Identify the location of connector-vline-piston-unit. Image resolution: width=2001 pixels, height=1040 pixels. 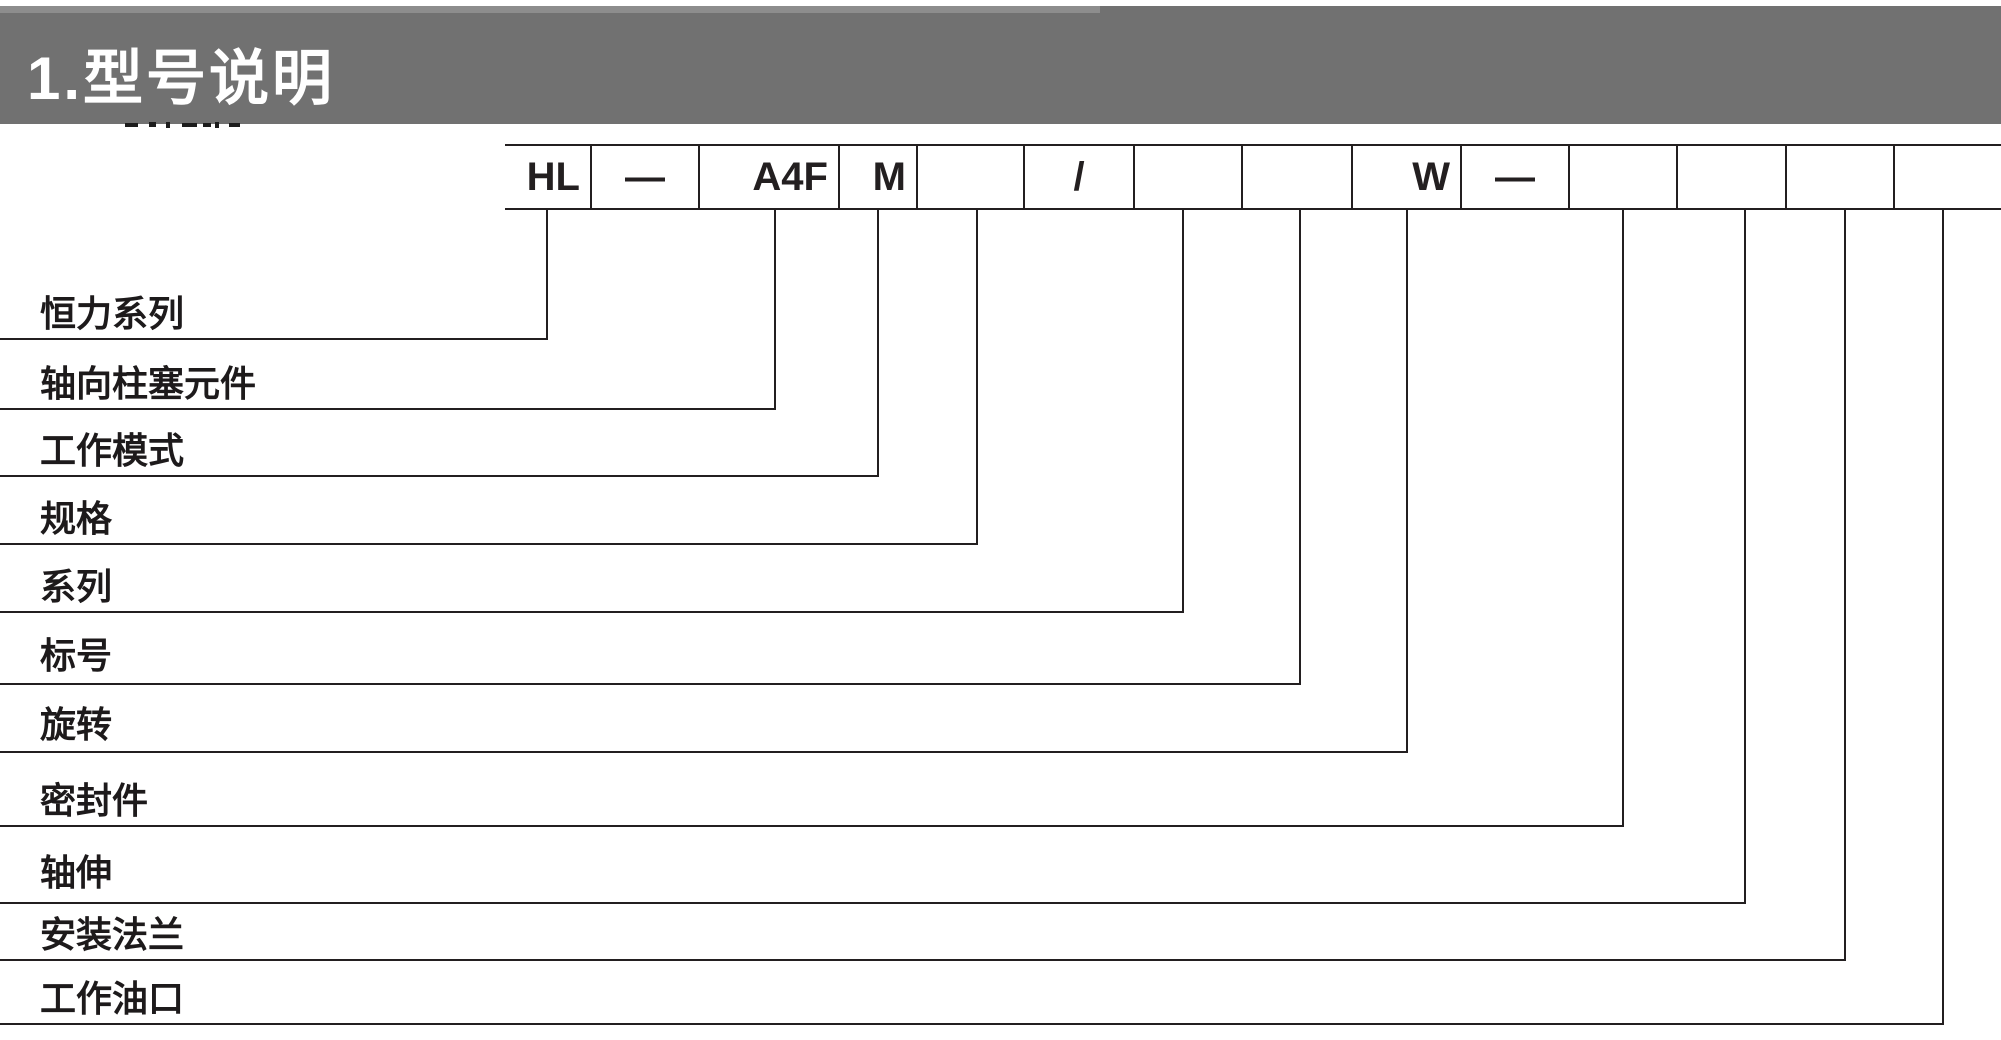
(775, 309).